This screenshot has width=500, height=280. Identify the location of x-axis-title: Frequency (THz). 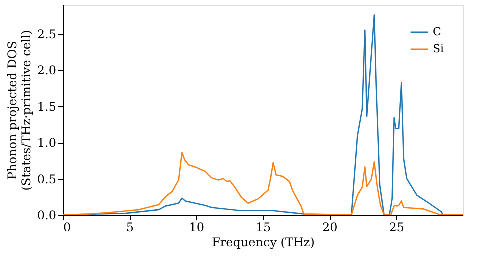
(263, 243).